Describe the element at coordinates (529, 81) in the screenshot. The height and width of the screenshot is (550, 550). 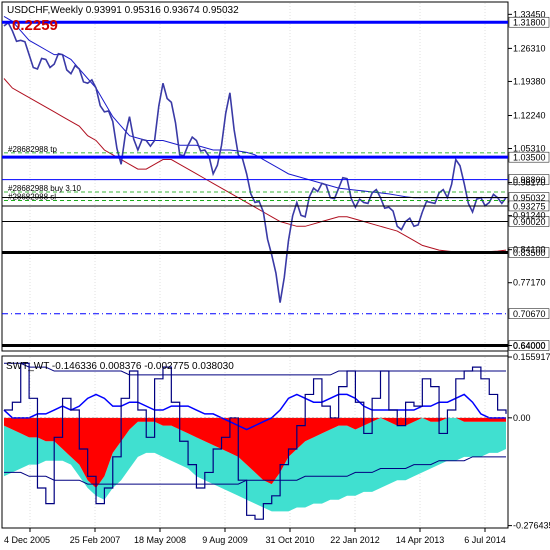
I see `price-tick-label: 1.19380` at that location.